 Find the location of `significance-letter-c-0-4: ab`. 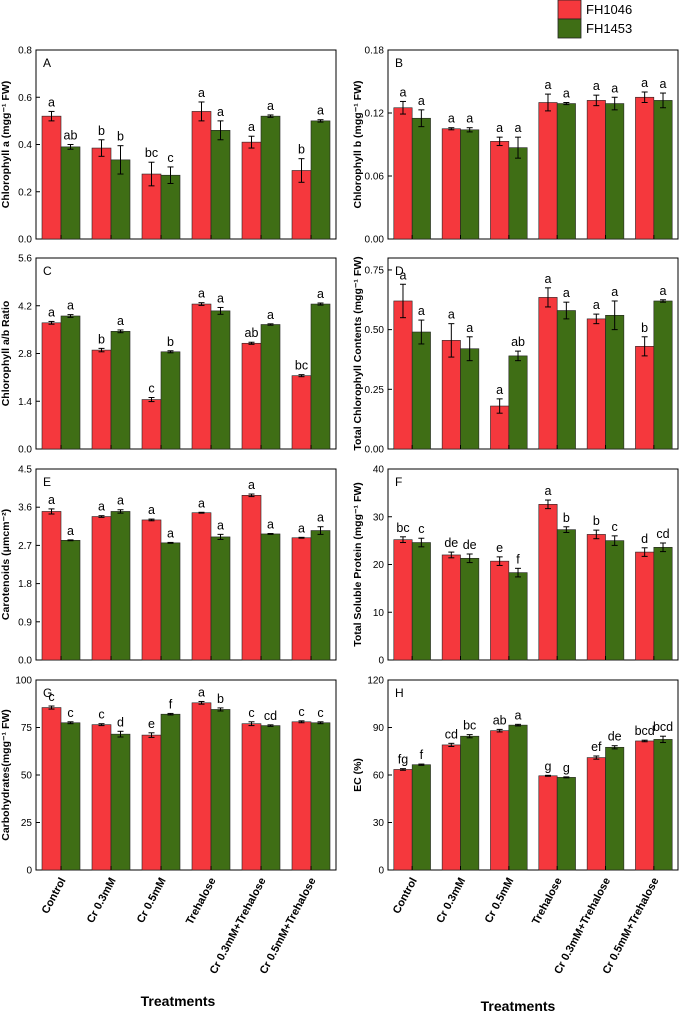

significance-letter-c-0-4: ab is located at coordinates (252, 333).